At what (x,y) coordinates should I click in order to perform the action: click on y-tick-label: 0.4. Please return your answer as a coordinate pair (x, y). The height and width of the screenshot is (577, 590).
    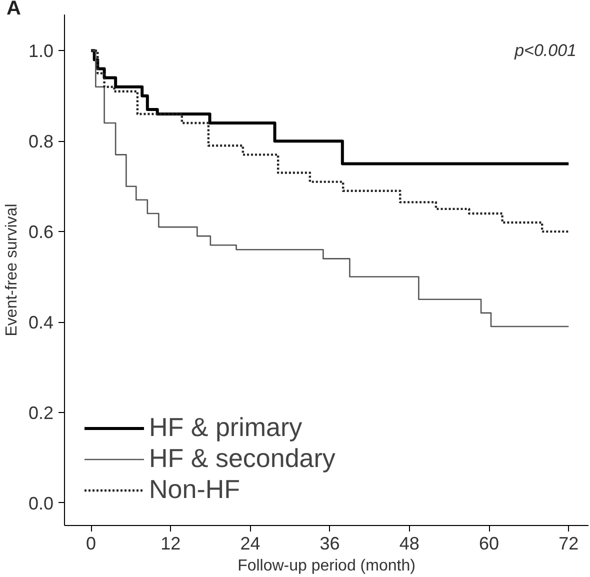
    Looking at the image, I should click on (41, 322).